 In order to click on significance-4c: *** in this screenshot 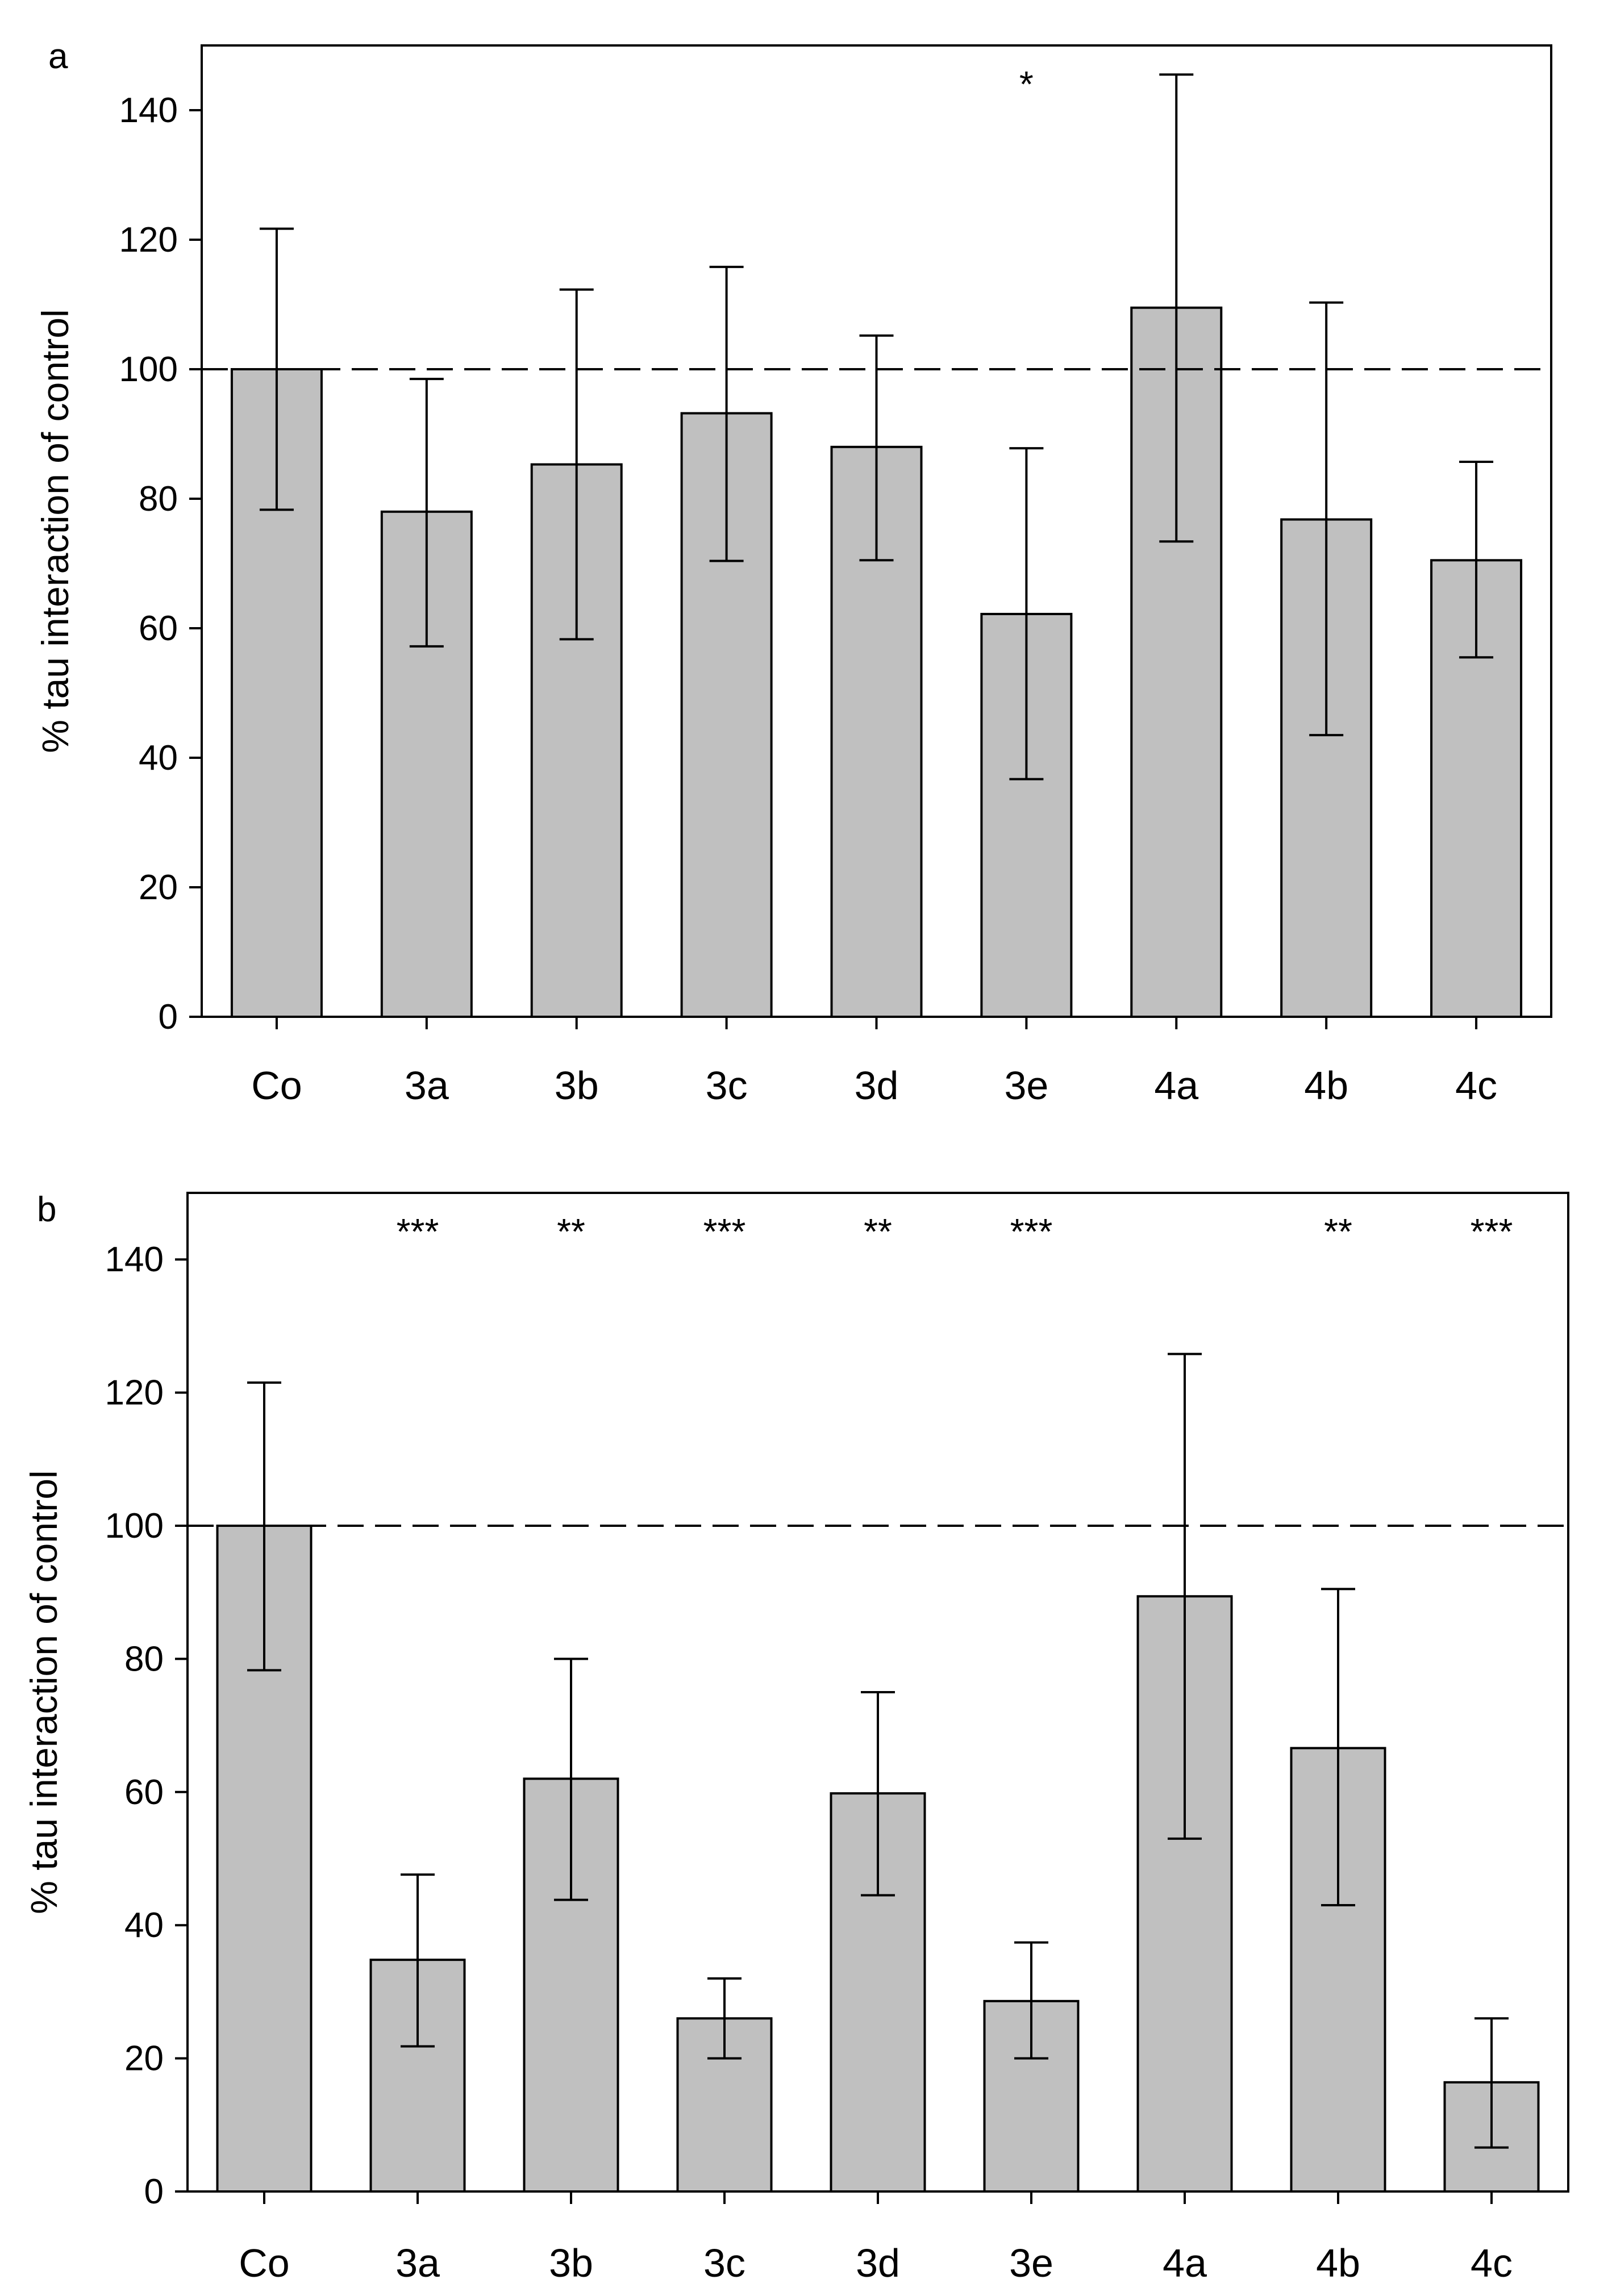, I will do `click(1492, 1231)`.